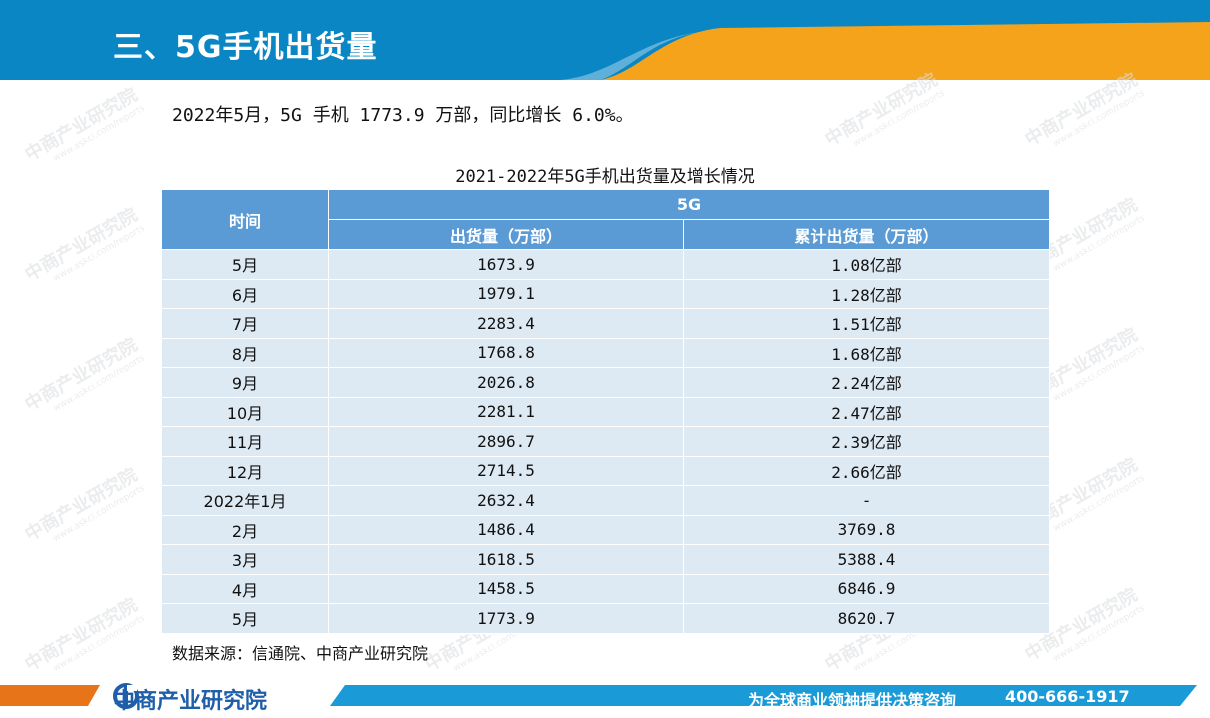 The width and height of the screenshot is (1210, 718). Describe the element at coordinates (245, 352) in the screenshot. I see `cell-time: 8月` at that location.